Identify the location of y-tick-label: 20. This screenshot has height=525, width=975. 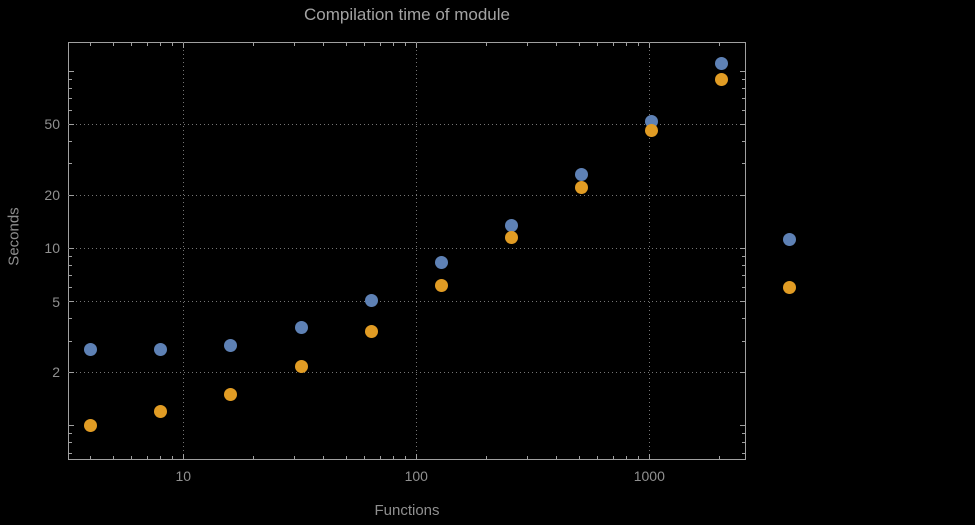
(52, 195).